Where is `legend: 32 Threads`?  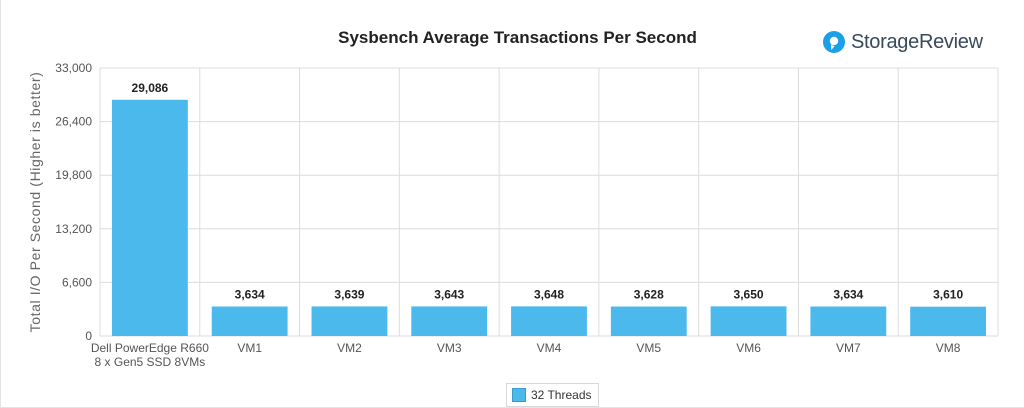
legend: 32 Threads is located at coordinates (552, 395).